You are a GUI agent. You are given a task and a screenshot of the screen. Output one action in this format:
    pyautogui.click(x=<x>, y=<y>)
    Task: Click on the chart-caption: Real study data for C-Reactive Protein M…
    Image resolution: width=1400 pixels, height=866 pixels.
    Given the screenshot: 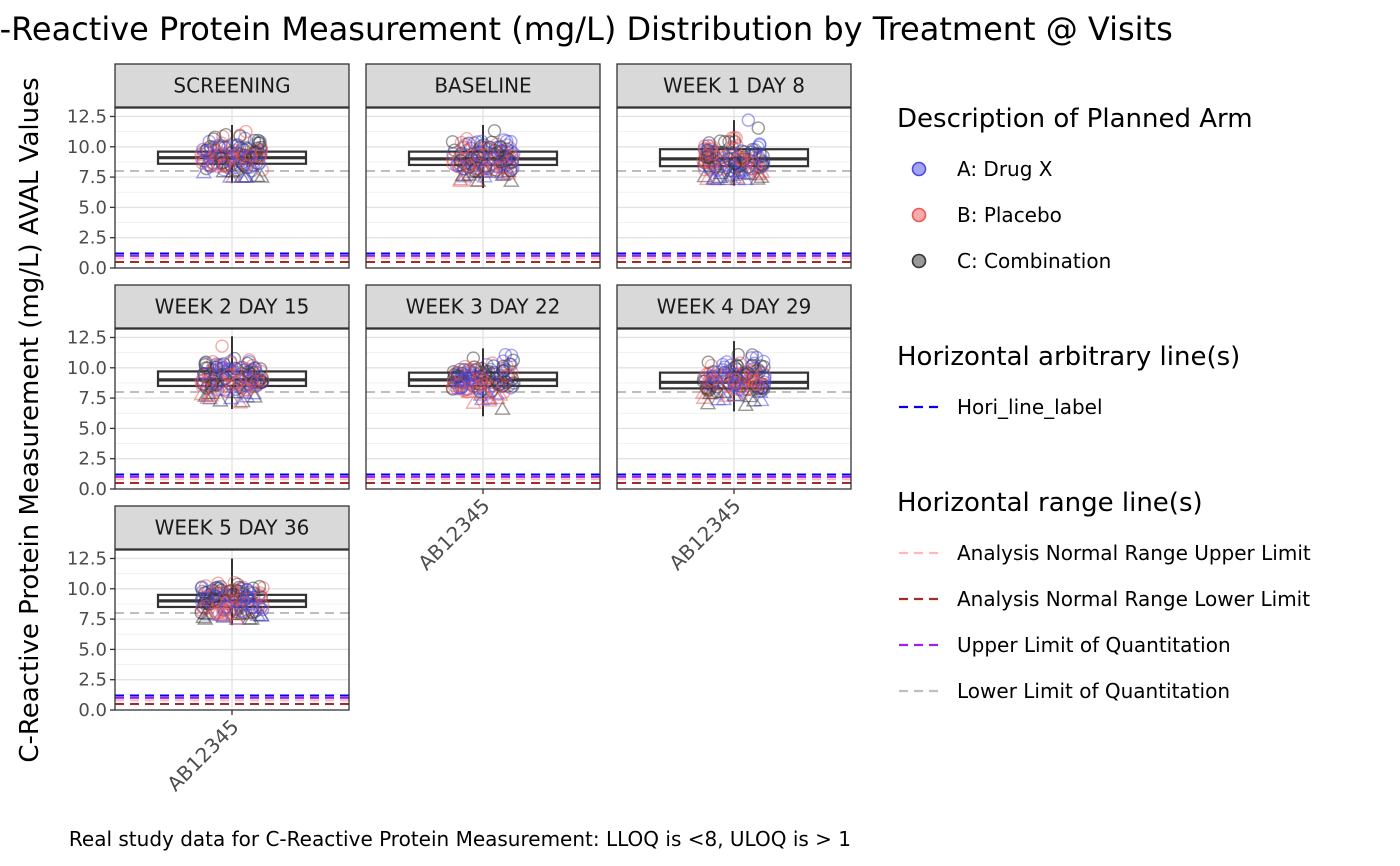 What is the action you would take?
    pyautogui.click(x=460, y=839)
    